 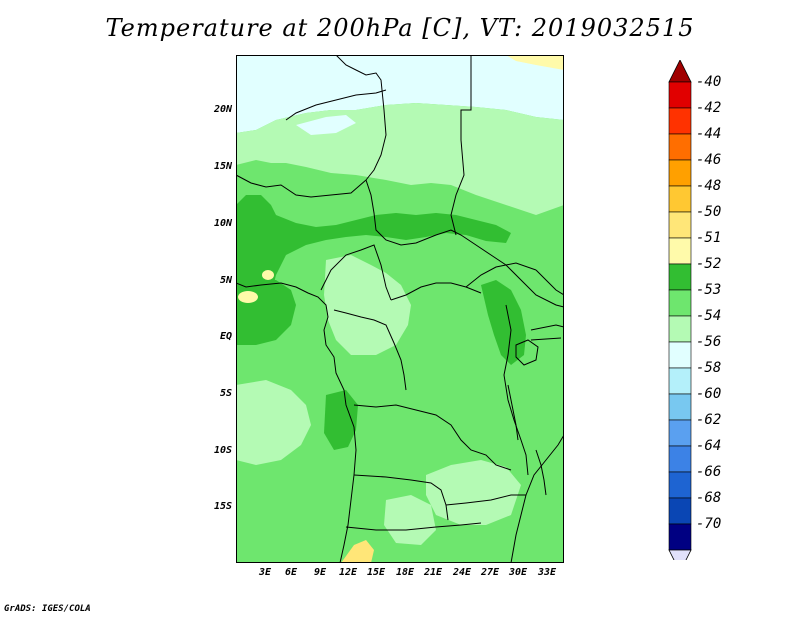 I want to click on colorbar-tick-label: -70, so click(x=709, y=524).